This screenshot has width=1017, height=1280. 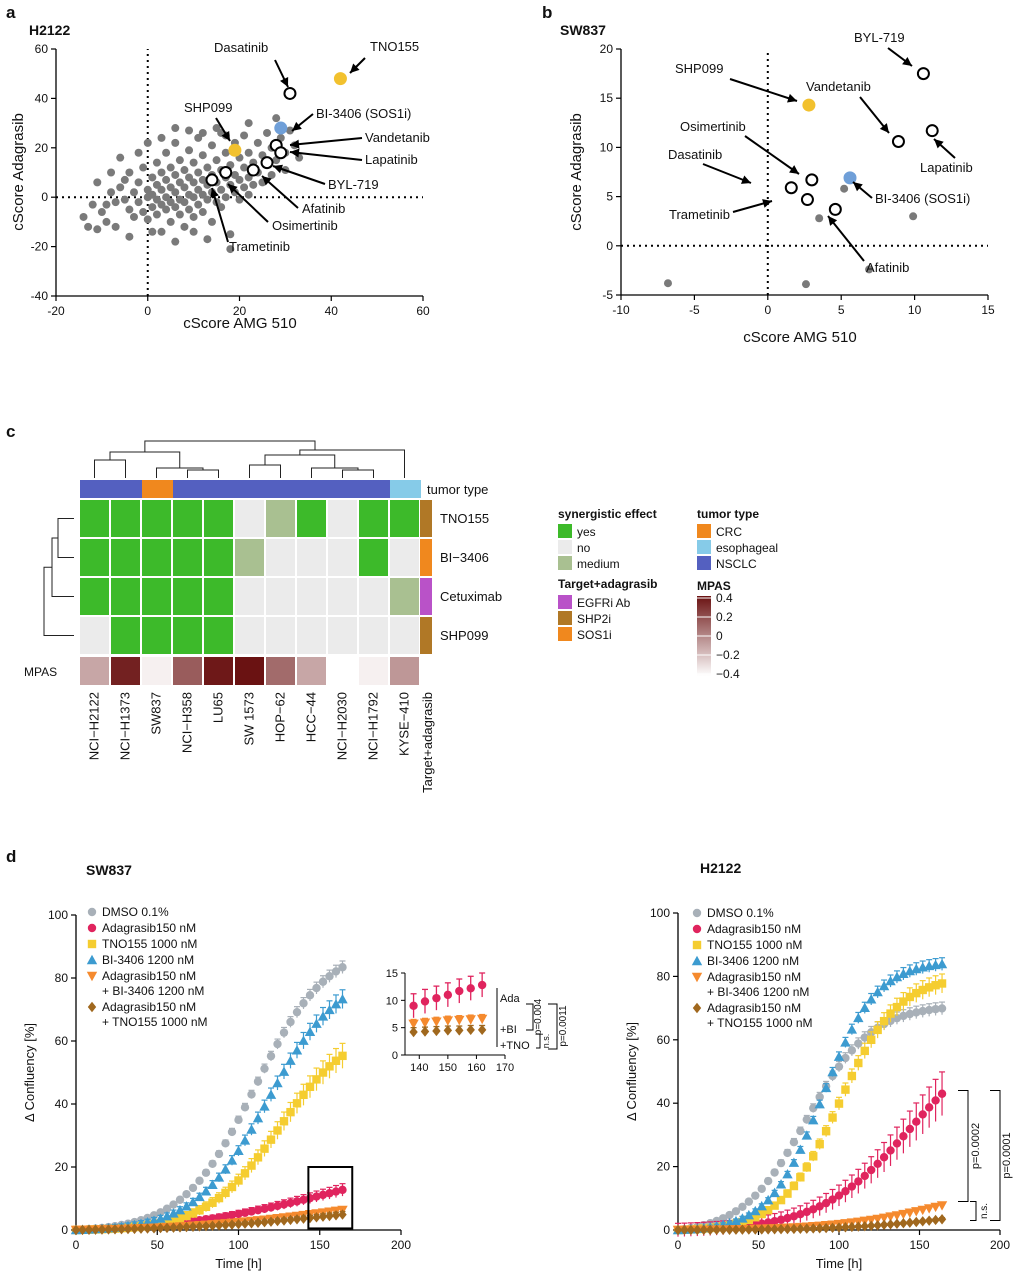 I want to click on dr-x-tick-label: 100, so click(x=839, y=1245).